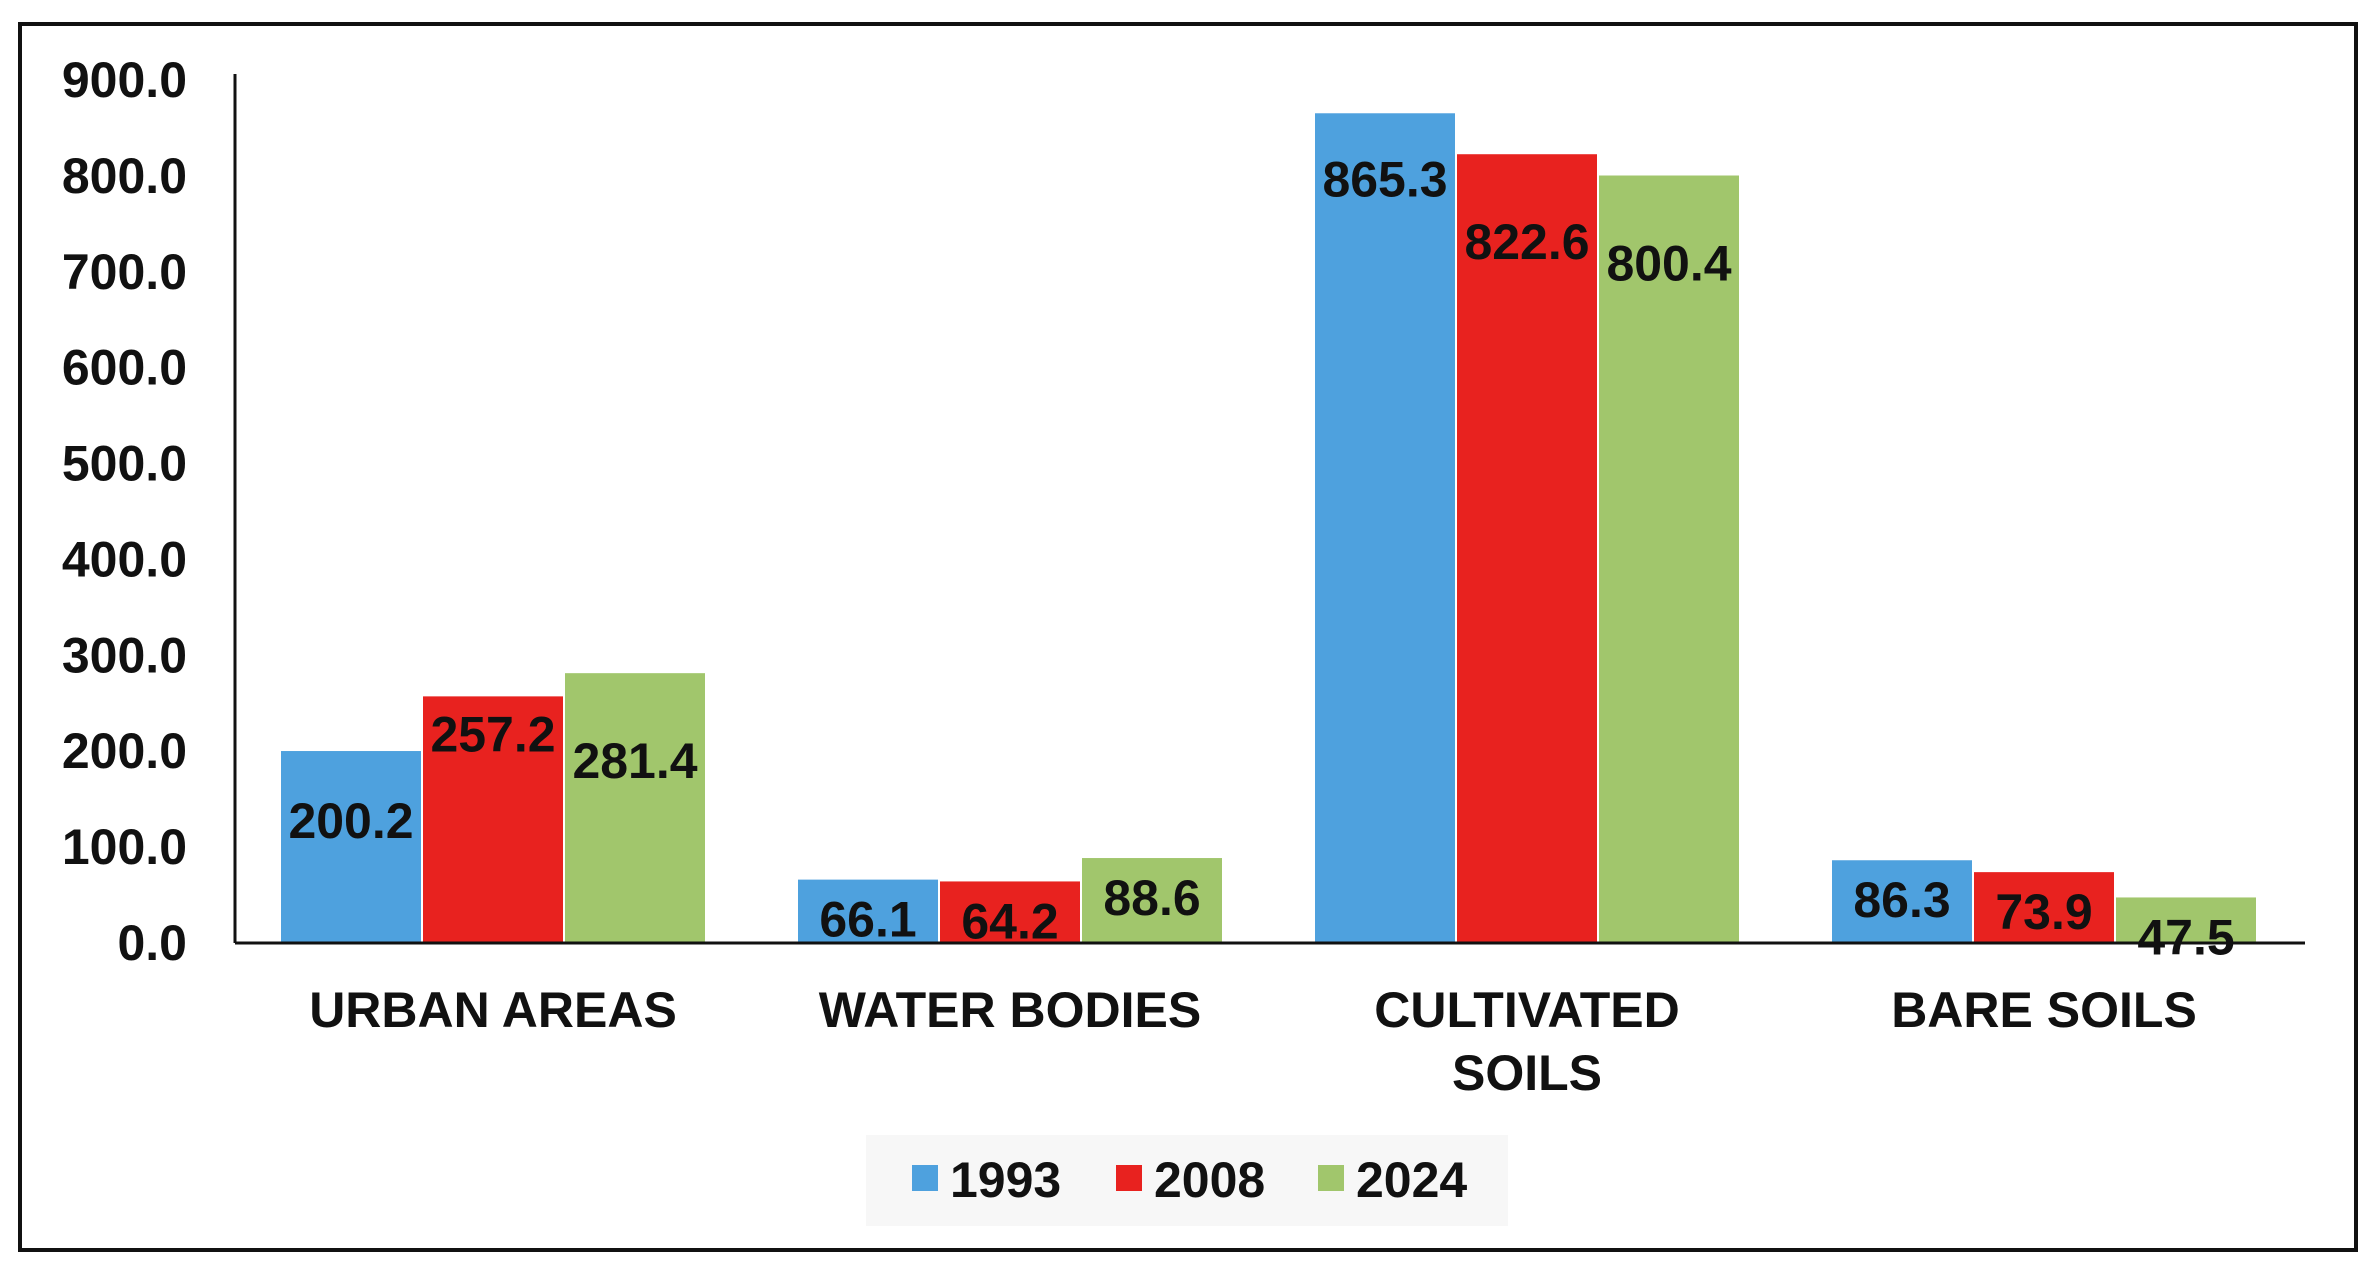 This screenshot has width=2379, height=1284. What do you see at coordinates (1010, 1010) in the screenshot?
I see `category-label: WATER BODIES` at bounding box center [1010, 1010].